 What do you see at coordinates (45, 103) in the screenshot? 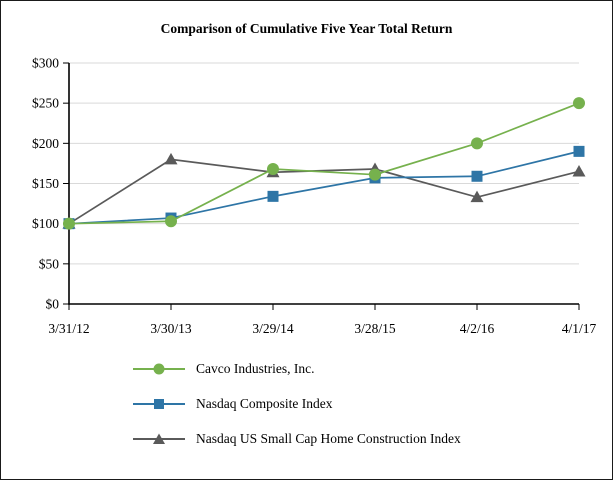
I see `y-tick-label: $250` at bounding box center [45, 103].